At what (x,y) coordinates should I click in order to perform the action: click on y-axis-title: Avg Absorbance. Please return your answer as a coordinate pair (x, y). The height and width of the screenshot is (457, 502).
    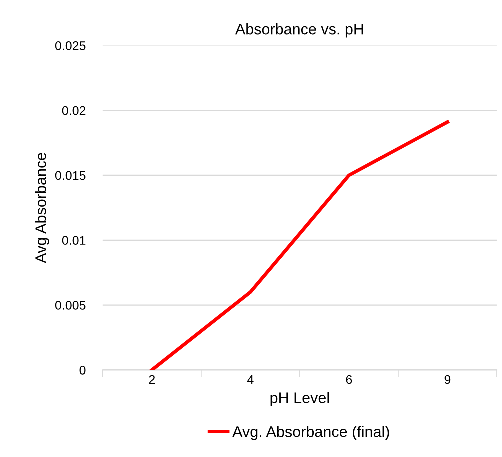
    Looking at the image, I should click on (42, 208).